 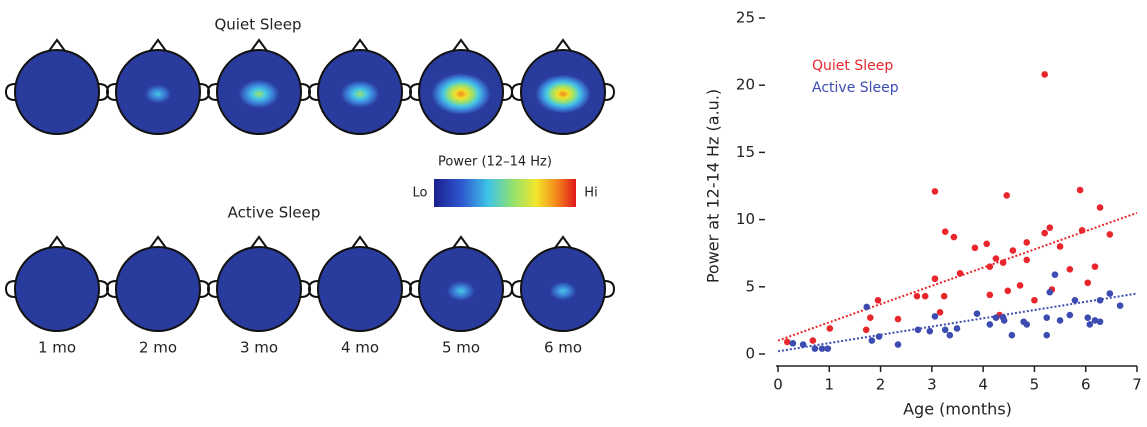 I want to click on legend-entry: Active Sleep, so click(x=855, y=88).